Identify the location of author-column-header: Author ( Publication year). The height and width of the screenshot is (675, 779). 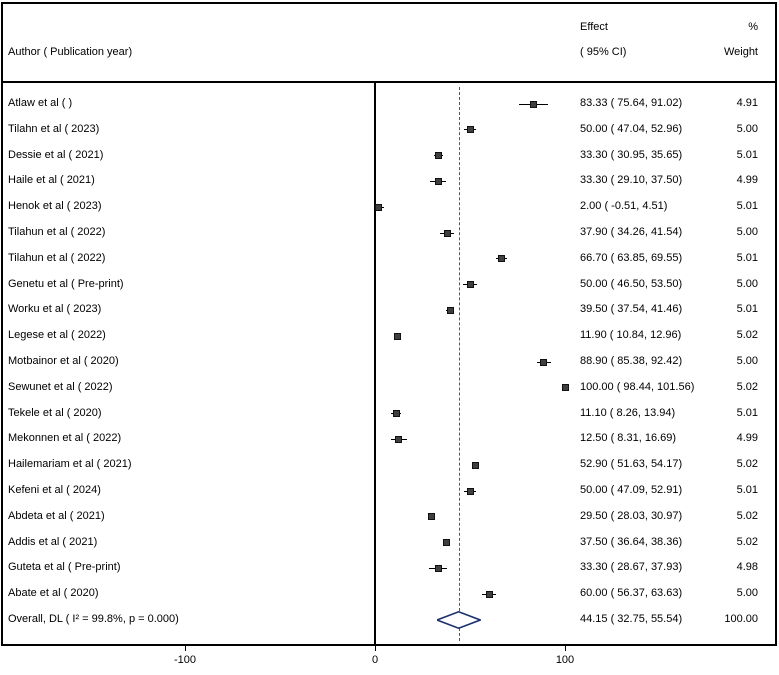
(70, 52).